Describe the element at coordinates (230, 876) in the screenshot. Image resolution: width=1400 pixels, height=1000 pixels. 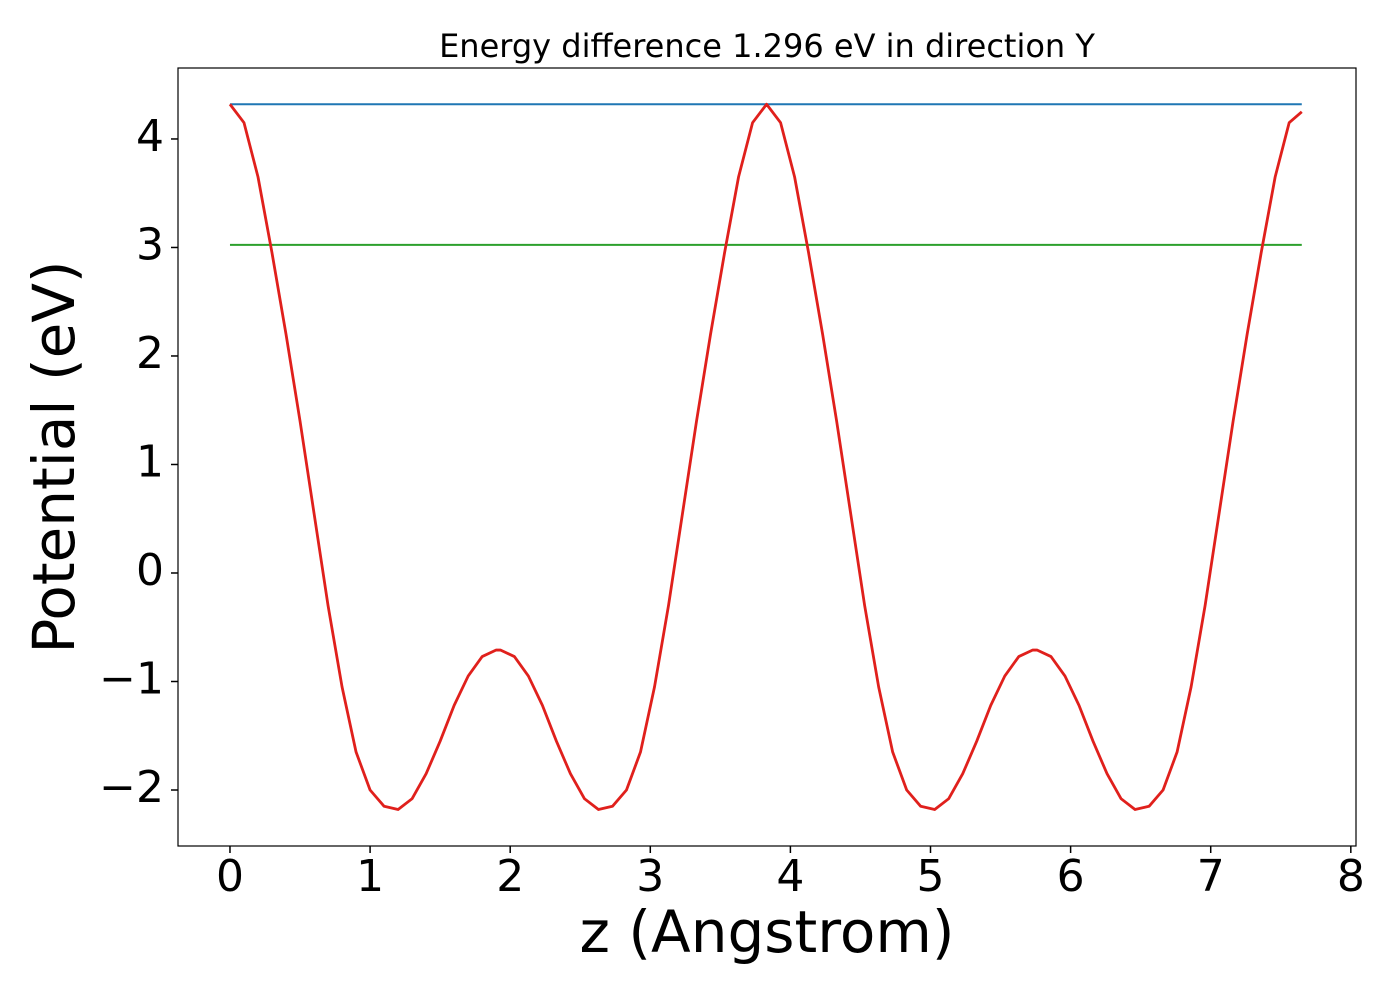
I see `x-tick-label: 0` at that location.